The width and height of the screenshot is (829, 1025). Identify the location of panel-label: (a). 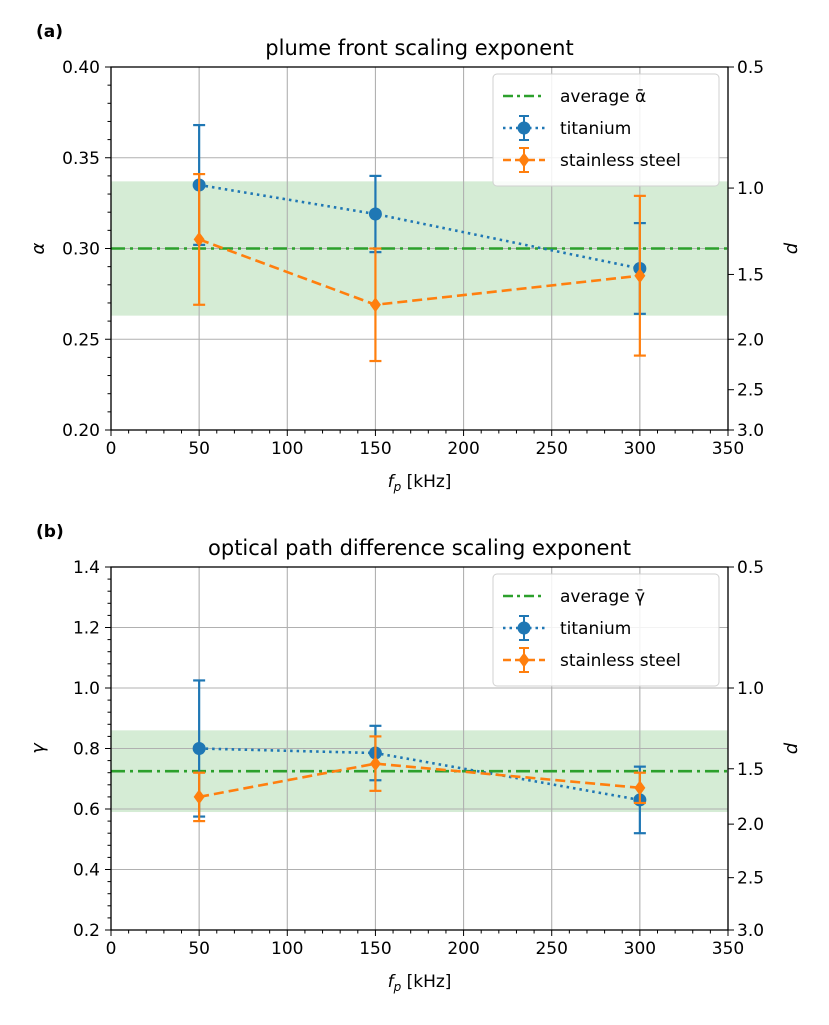
(49, 32).